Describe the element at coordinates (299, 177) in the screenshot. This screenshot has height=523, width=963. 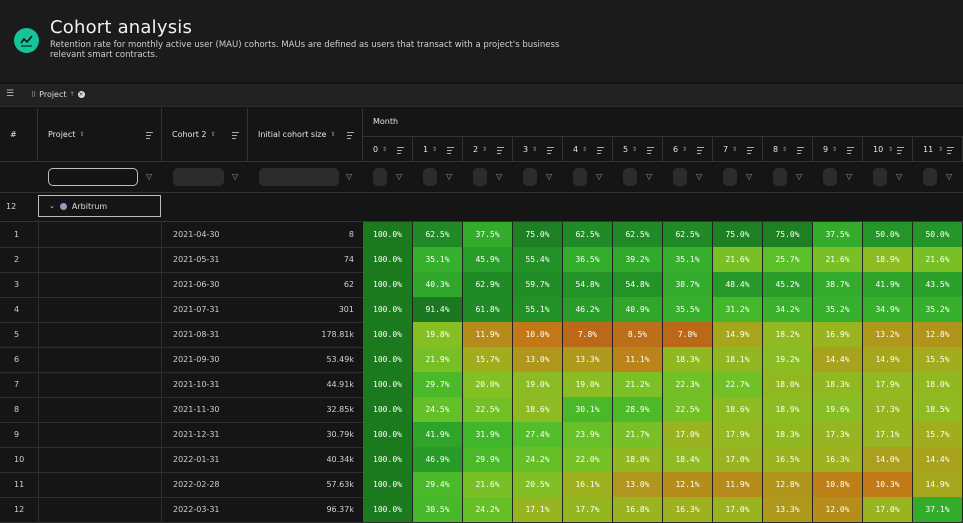
I see `size-filter-input` at that location.